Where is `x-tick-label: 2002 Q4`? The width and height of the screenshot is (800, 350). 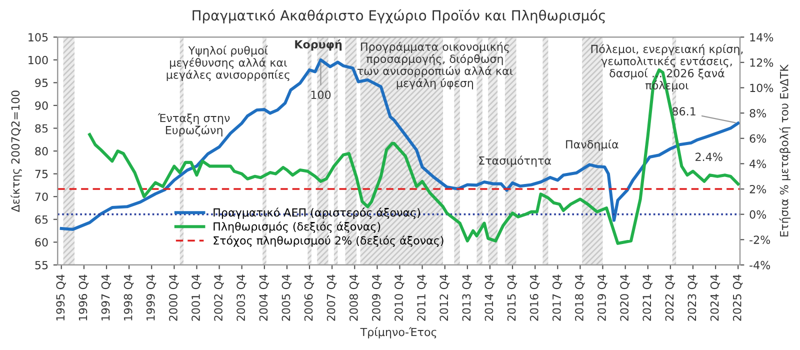
x-tick-label: 2002 Q4 is located at coordinates (219, 297).